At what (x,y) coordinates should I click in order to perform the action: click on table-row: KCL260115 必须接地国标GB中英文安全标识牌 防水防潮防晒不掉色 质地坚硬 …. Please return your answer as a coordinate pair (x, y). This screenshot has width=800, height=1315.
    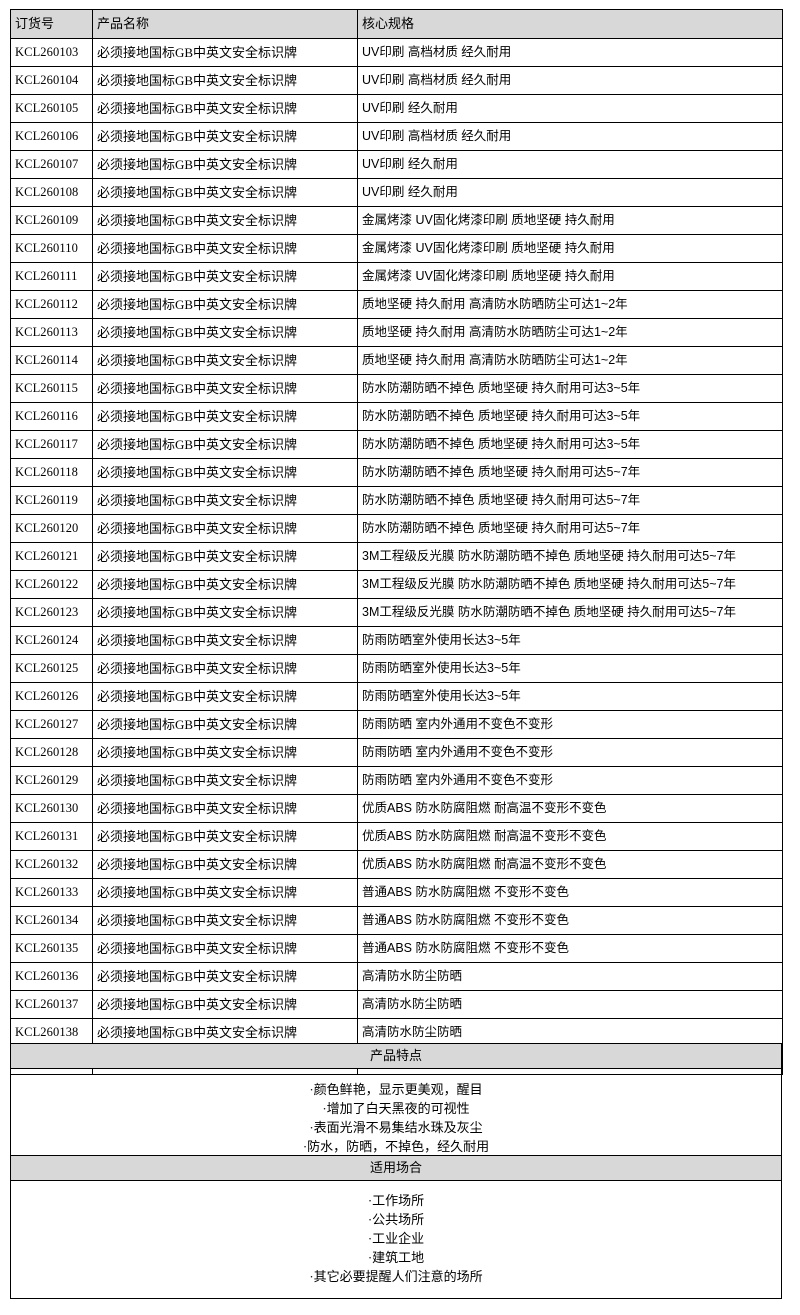
    Looking at the image, I should click on (396, 388).